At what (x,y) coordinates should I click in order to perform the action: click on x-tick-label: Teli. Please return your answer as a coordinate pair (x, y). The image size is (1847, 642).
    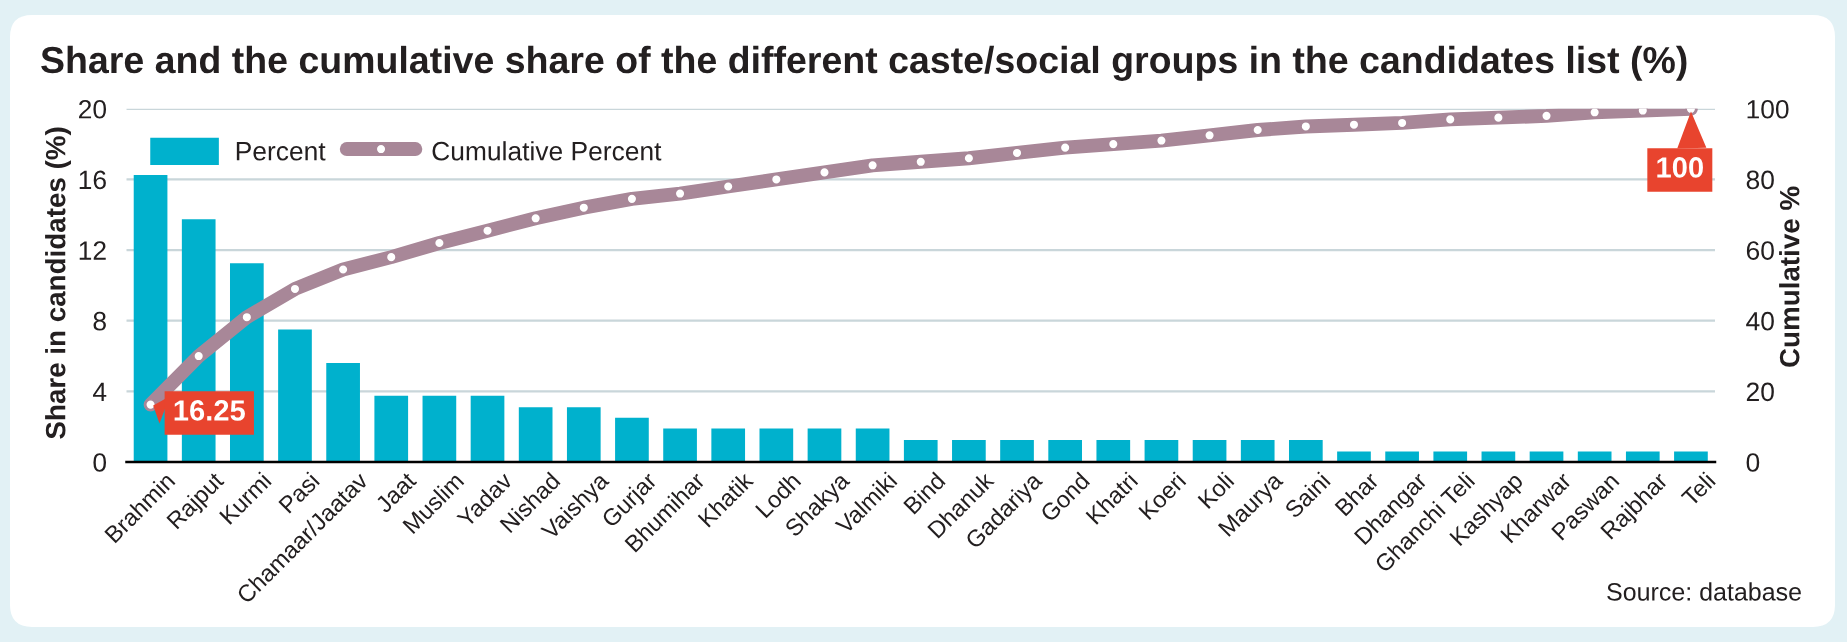
    Looking at the image, I should click on (1698, 489).